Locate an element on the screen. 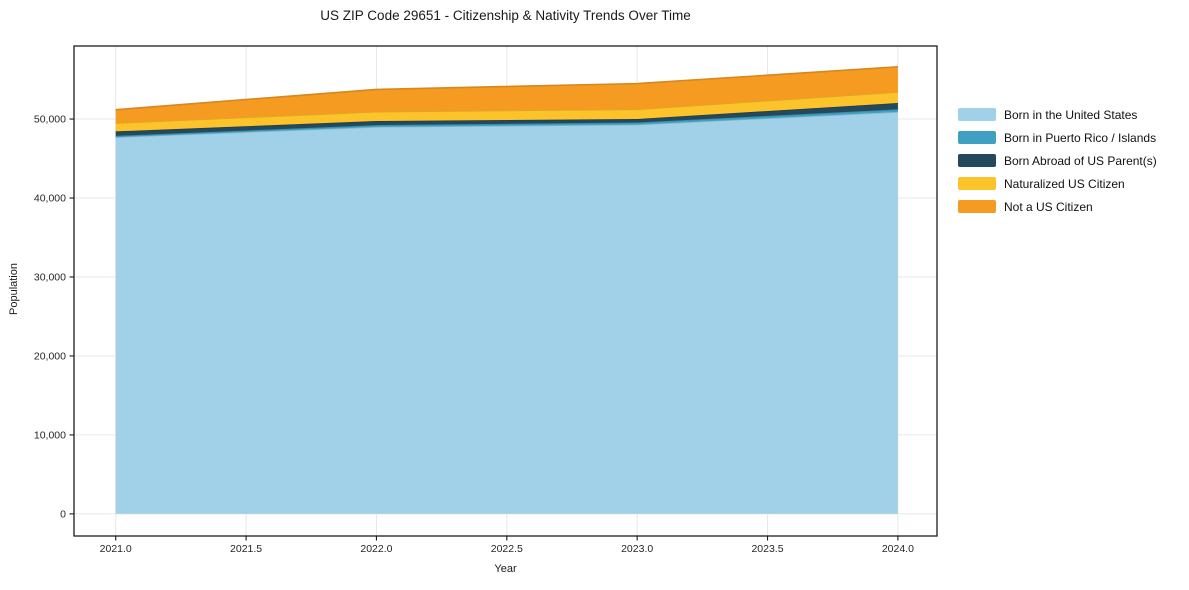 The image size is (1189, 590). legend-label: Born Abroad of US Parent(s) is located at coordinates (1080, 160).